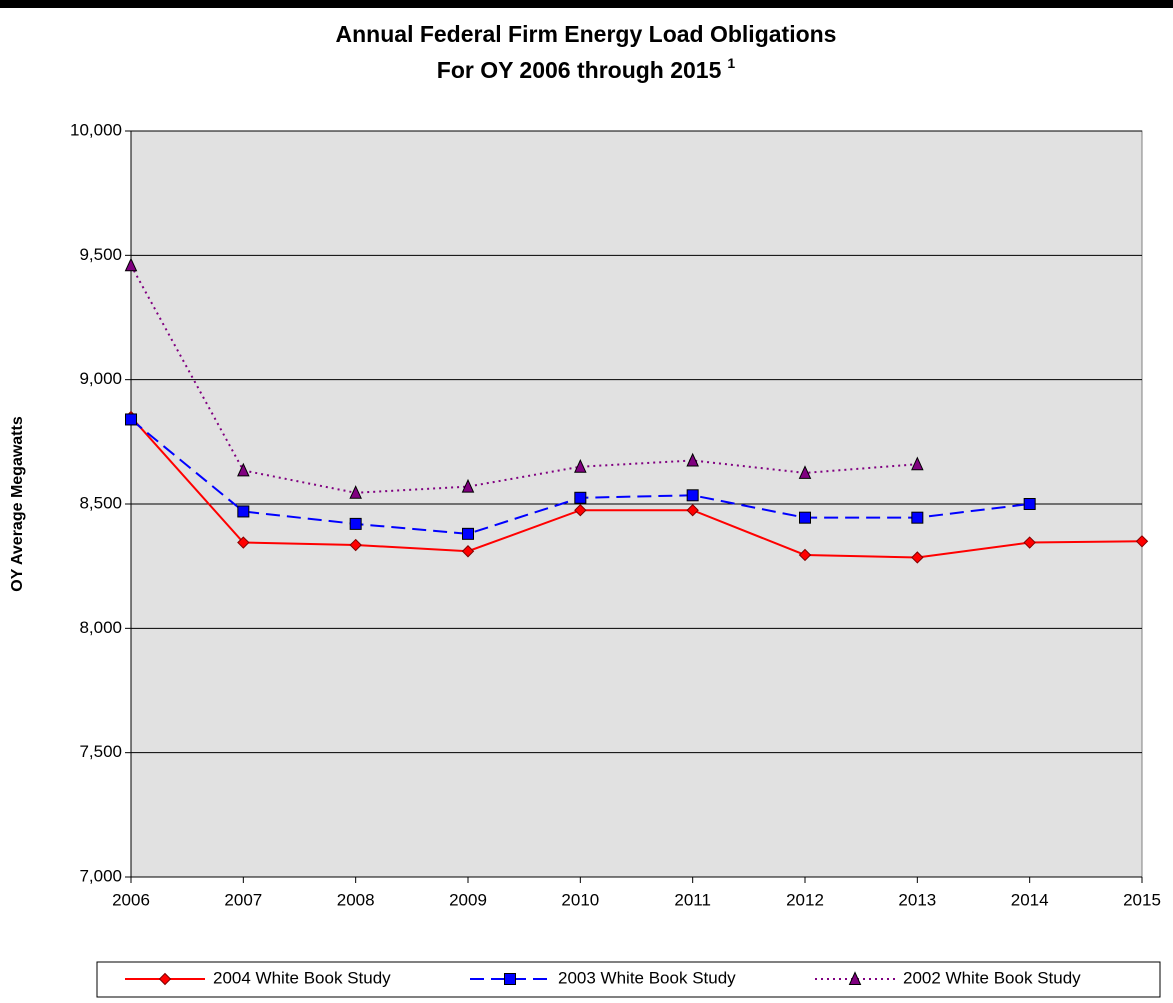  Describe the element at coordinates (579, 70) in the screenshot. I see `subtitle-text: For OY 2006 through 2015` at that location.